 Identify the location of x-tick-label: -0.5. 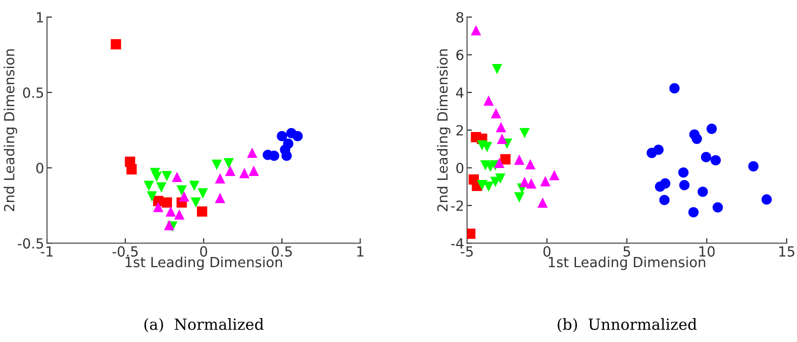
(125, 251).